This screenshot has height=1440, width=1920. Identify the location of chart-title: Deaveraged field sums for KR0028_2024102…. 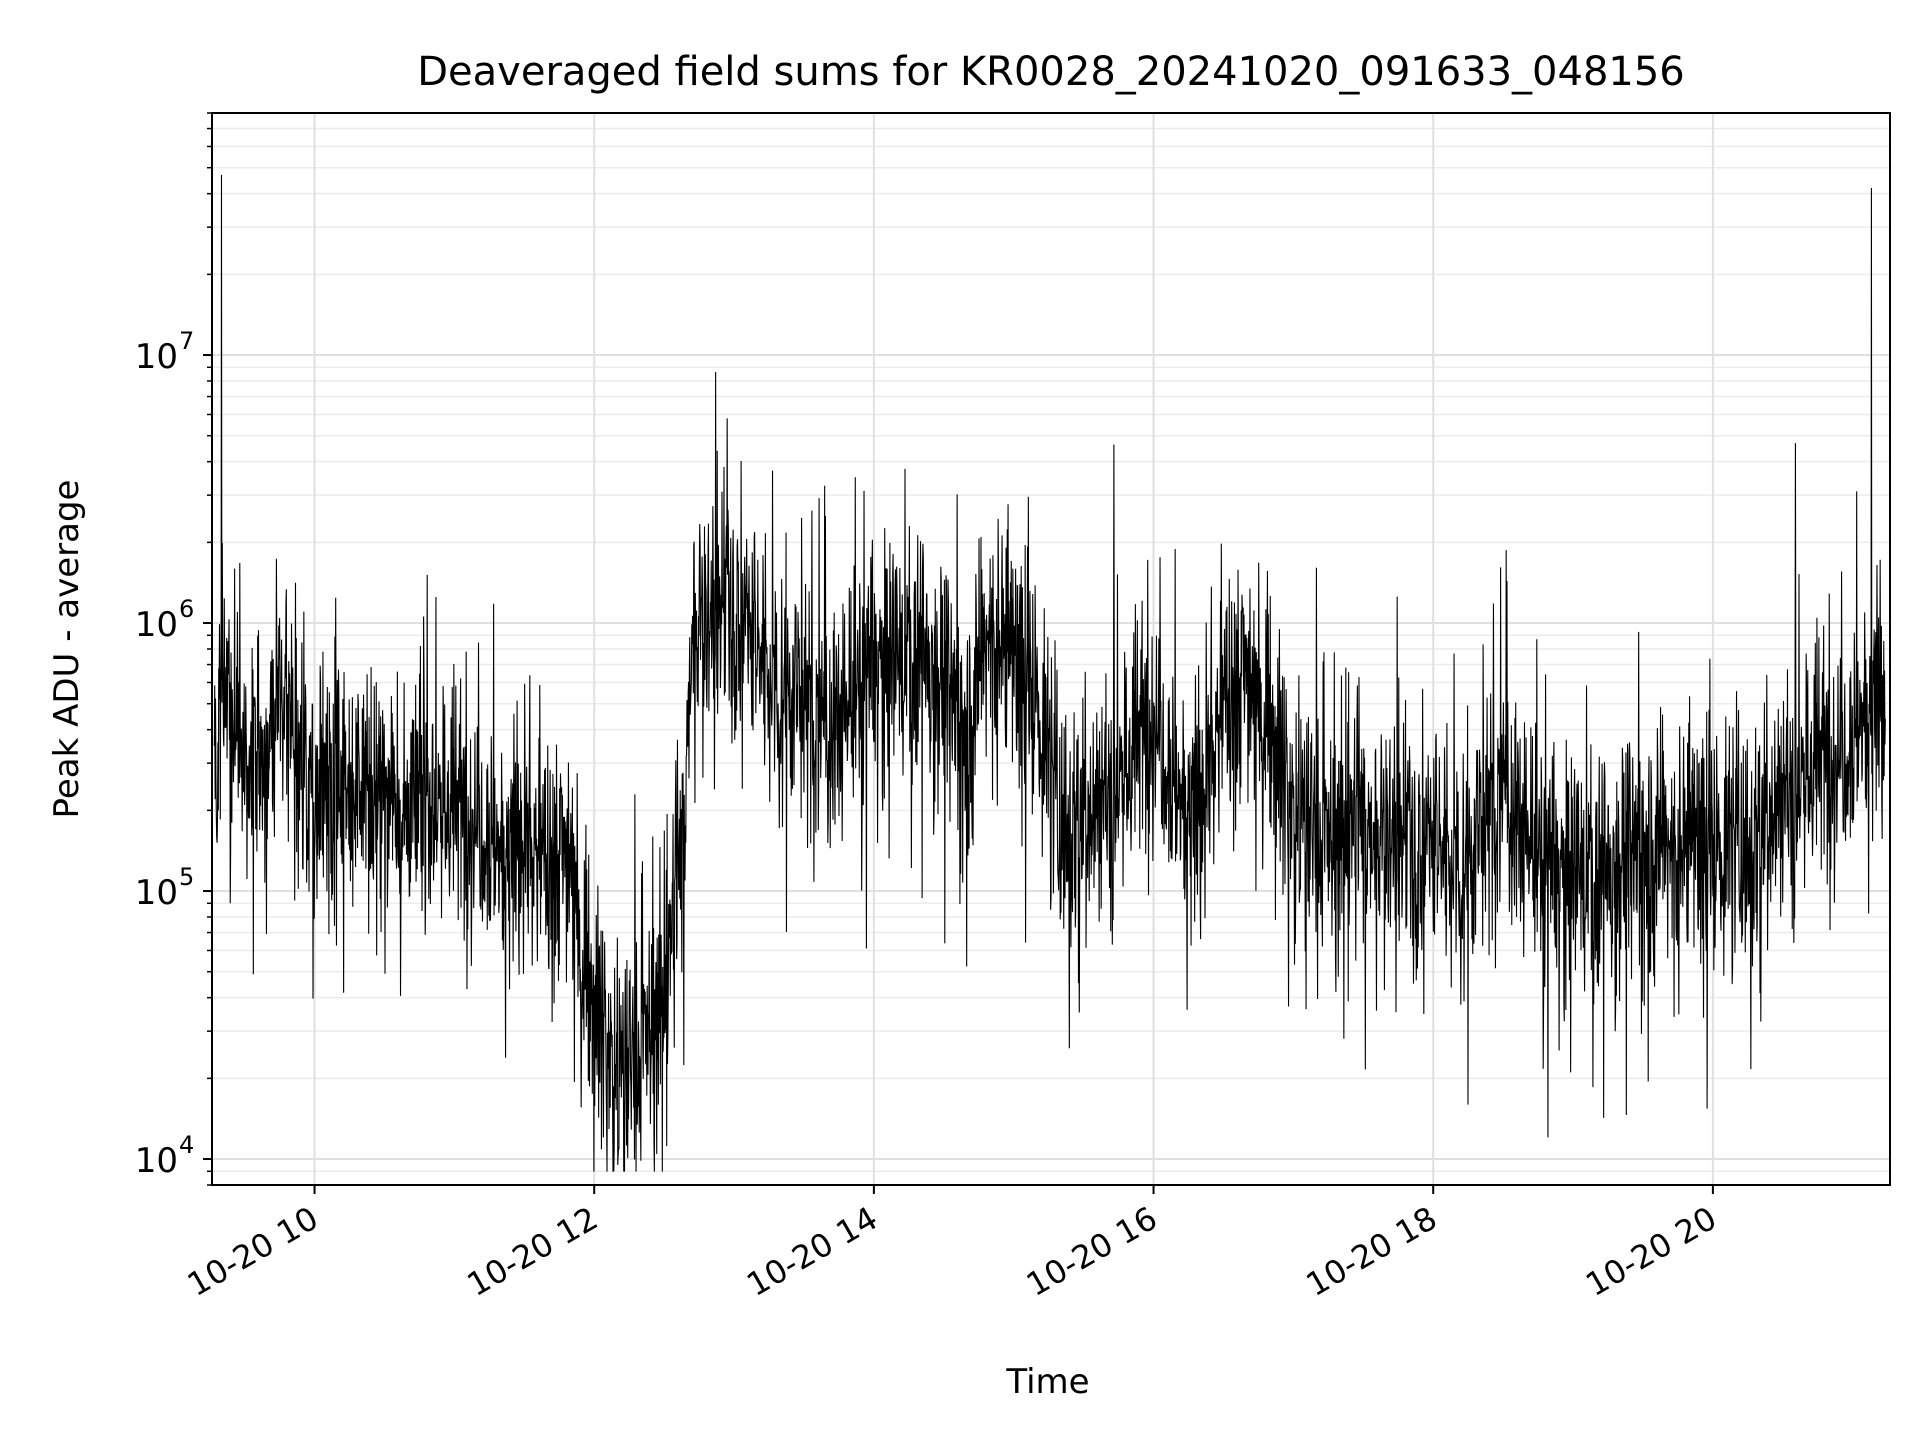
(1051, 72).